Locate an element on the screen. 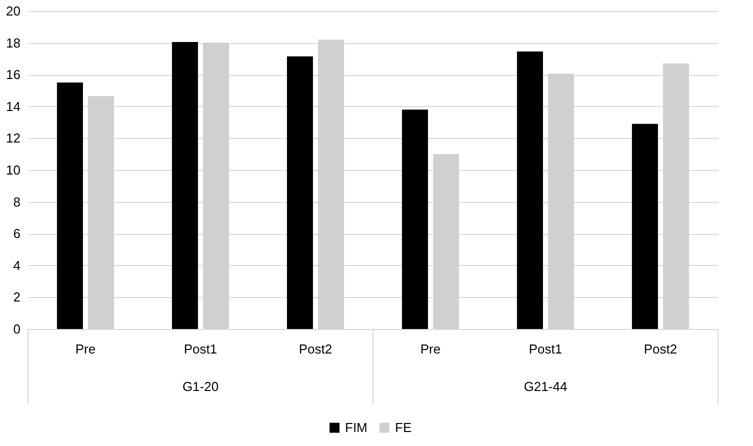  y-tick-label: 2 is located at coordinates (16, 297).